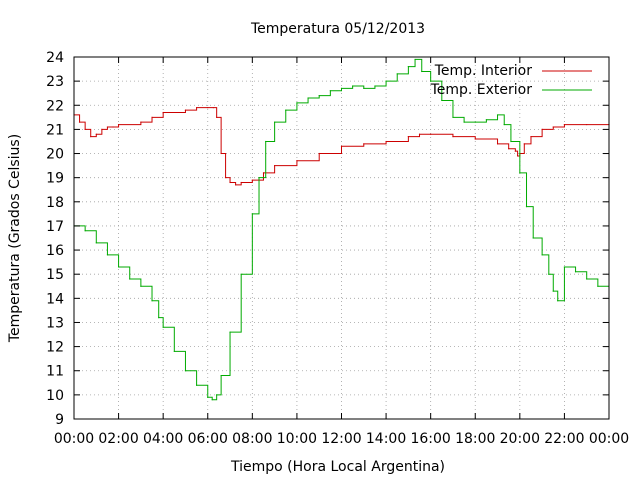  Describe the element at coordinates (55, 155) in the screenshot. I see `y-tick-label: 20` at that location.